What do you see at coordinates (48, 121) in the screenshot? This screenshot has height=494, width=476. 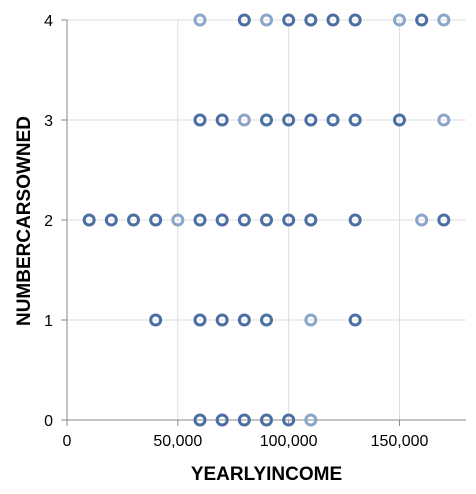 I see `y-tick-label: 3` at bounding box center [48, 121].